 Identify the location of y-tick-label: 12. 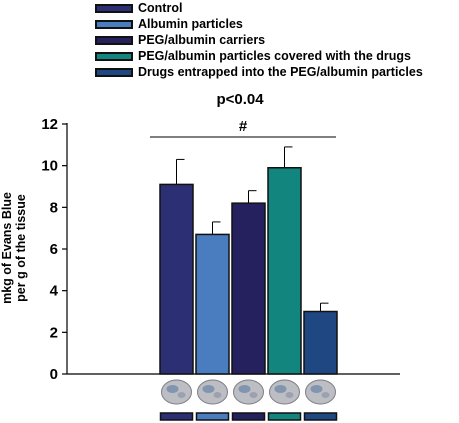
(49, 124).